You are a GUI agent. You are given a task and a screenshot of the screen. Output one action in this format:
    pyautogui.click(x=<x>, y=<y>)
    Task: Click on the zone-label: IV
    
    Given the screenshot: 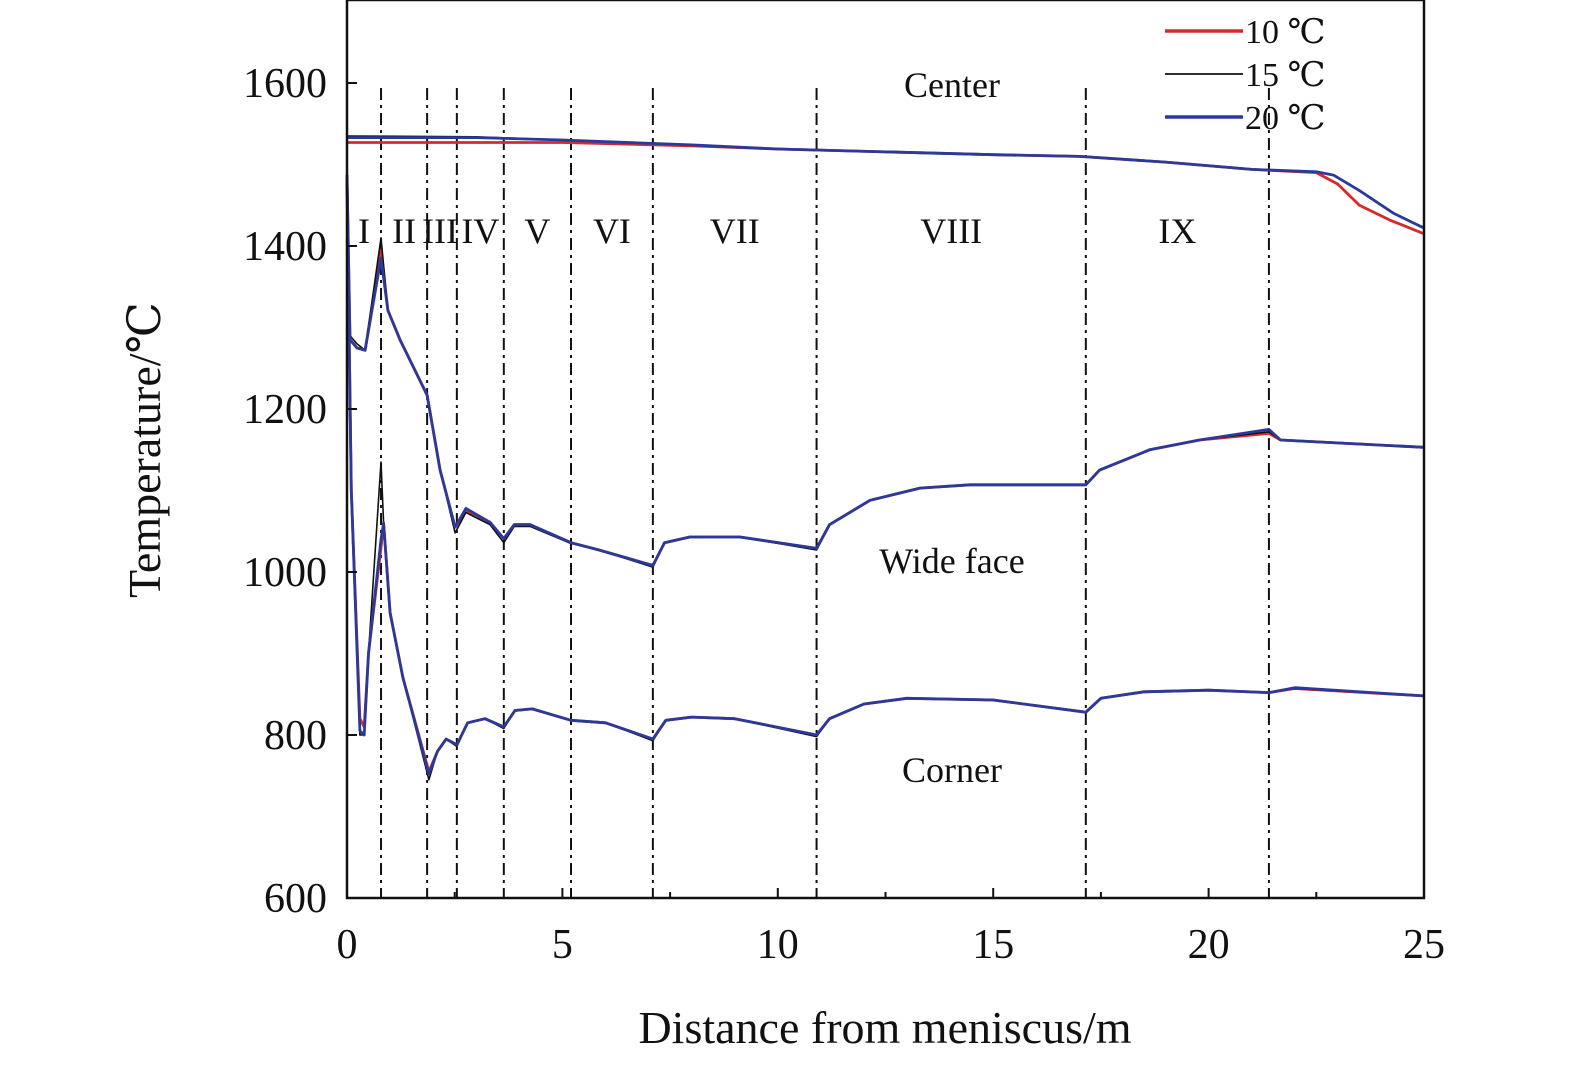 What is the action you would take?
    pyautogui.click(x=480, y=231)
    